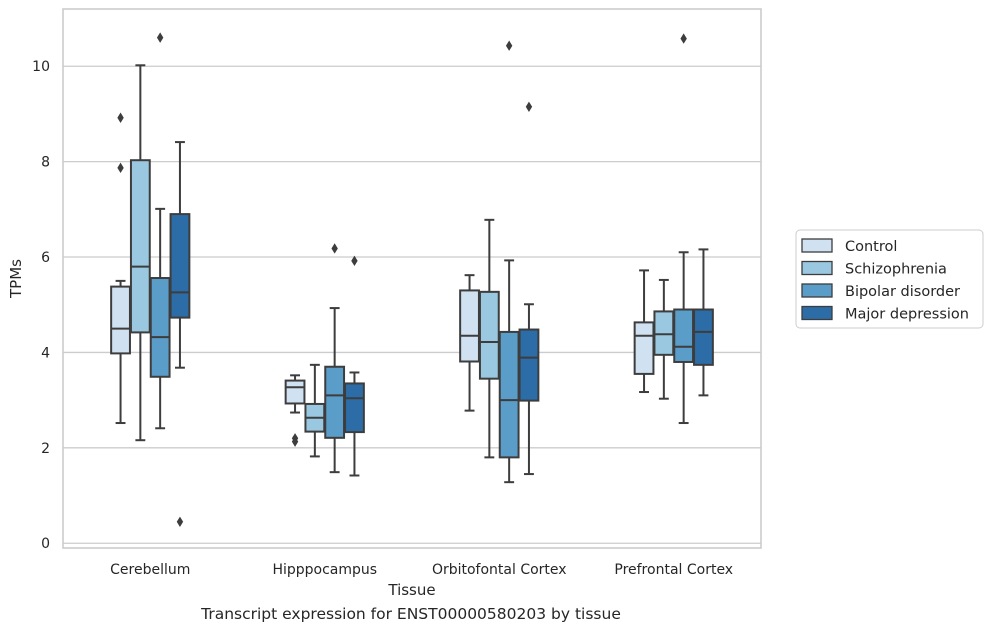 Image resolution: width=992 pixels, height=634 pixels. I want to click on box-group-cerebellum, so click(150, 279).